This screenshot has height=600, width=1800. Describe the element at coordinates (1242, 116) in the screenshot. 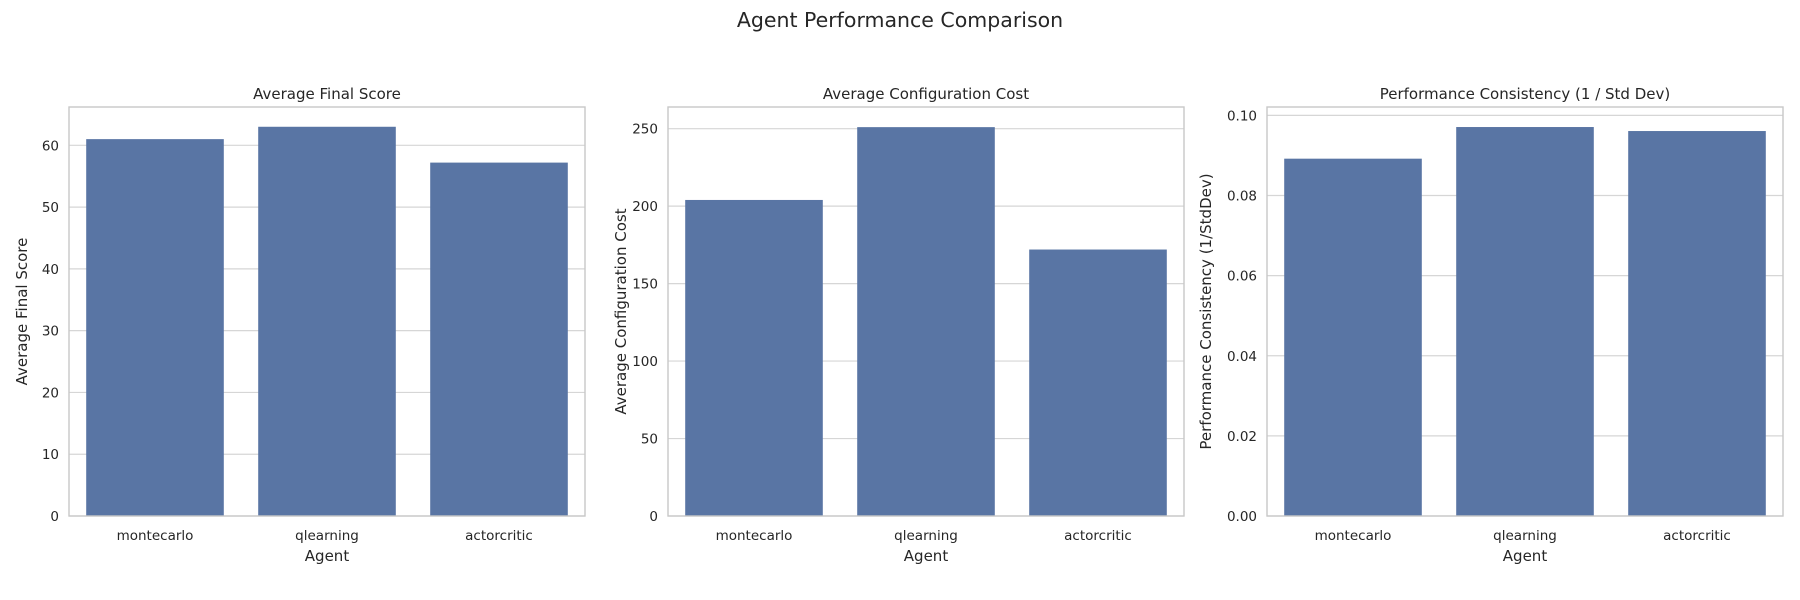

I see `y-tick-label: 0.10` at that location.